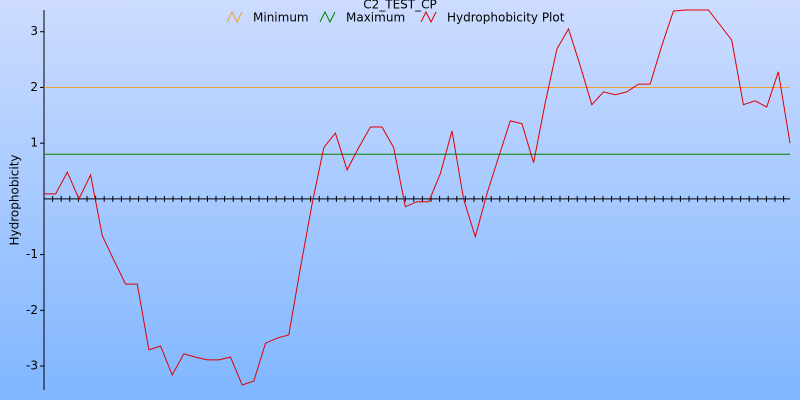  Describe the element at coordinates (281, 18) in the screenshot. I see `legend-label: Minimum` at that location.